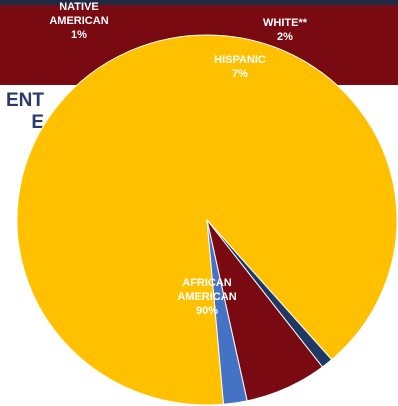  I want to click on slice-percent-1: 90%, so click(207, 311).